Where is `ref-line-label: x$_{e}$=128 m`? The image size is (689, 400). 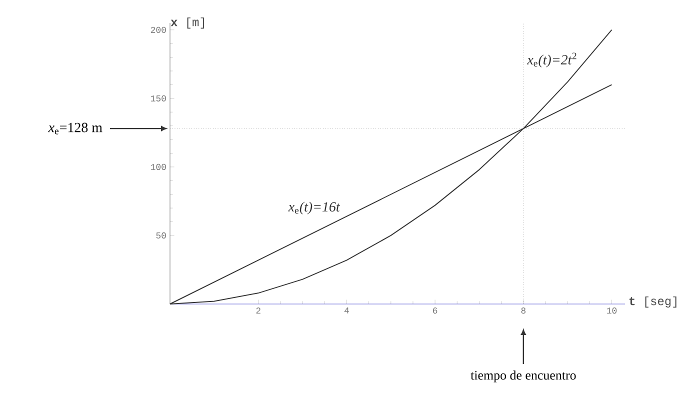
ref-line-label: x$_{e}$=128 m is located at coordinates (75, 128).